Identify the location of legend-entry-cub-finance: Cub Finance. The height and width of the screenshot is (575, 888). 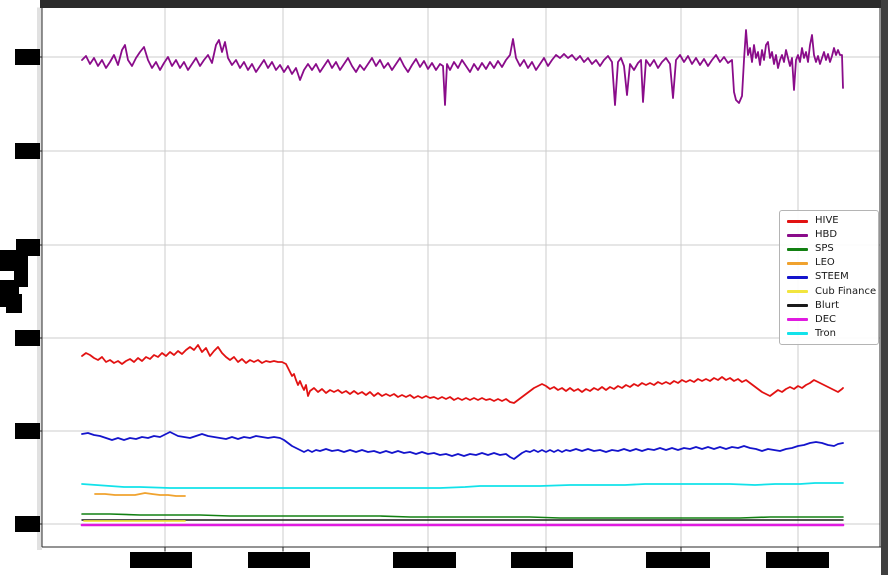
(829, 292).